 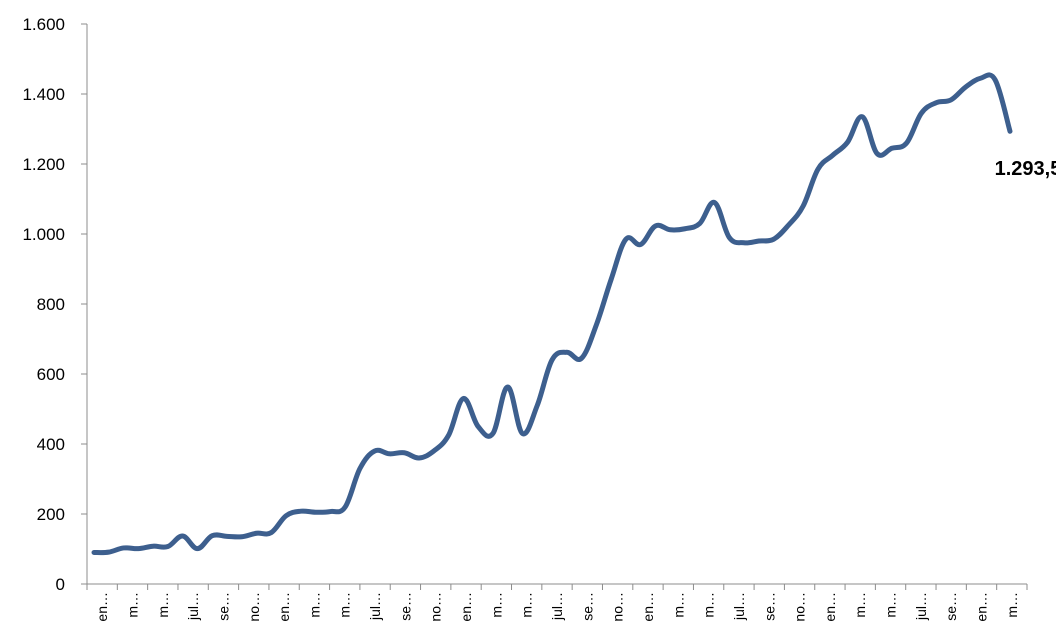 What do you see at coordinates (1025, 169) in the screenshot?
I see `last-value-label: 1.293,5` at bounding box center [1025, 169].